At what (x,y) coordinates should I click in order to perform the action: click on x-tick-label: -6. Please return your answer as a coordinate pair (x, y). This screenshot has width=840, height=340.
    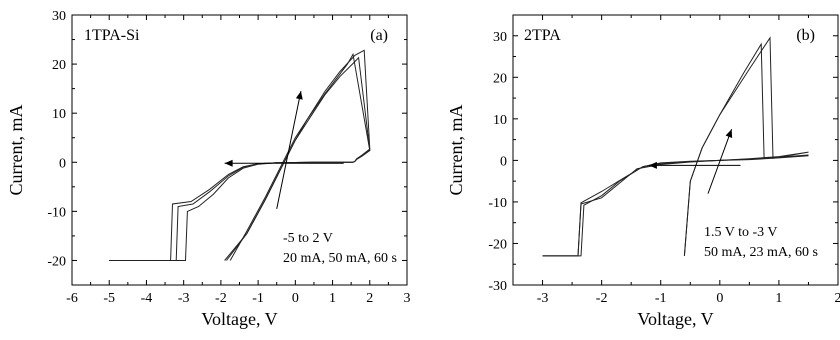
    Looking at the image, I should click on (72, 298).